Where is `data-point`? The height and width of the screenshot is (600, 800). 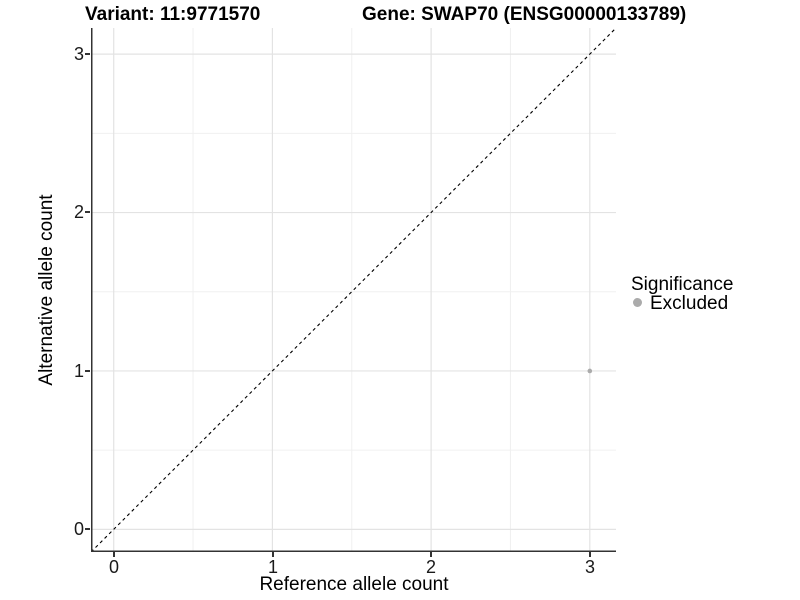 data-point is located at coordinates (590, 371).